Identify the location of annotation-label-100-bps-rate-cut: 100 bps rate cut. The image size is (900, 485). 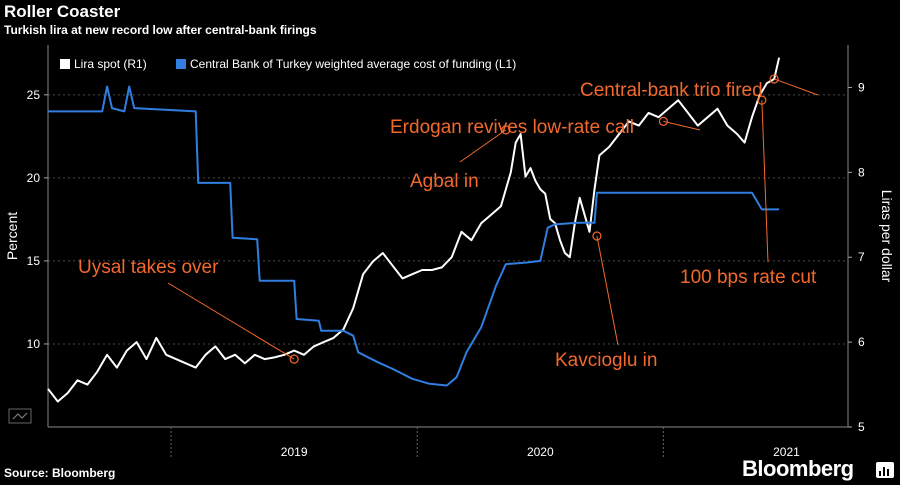
(748, 277).